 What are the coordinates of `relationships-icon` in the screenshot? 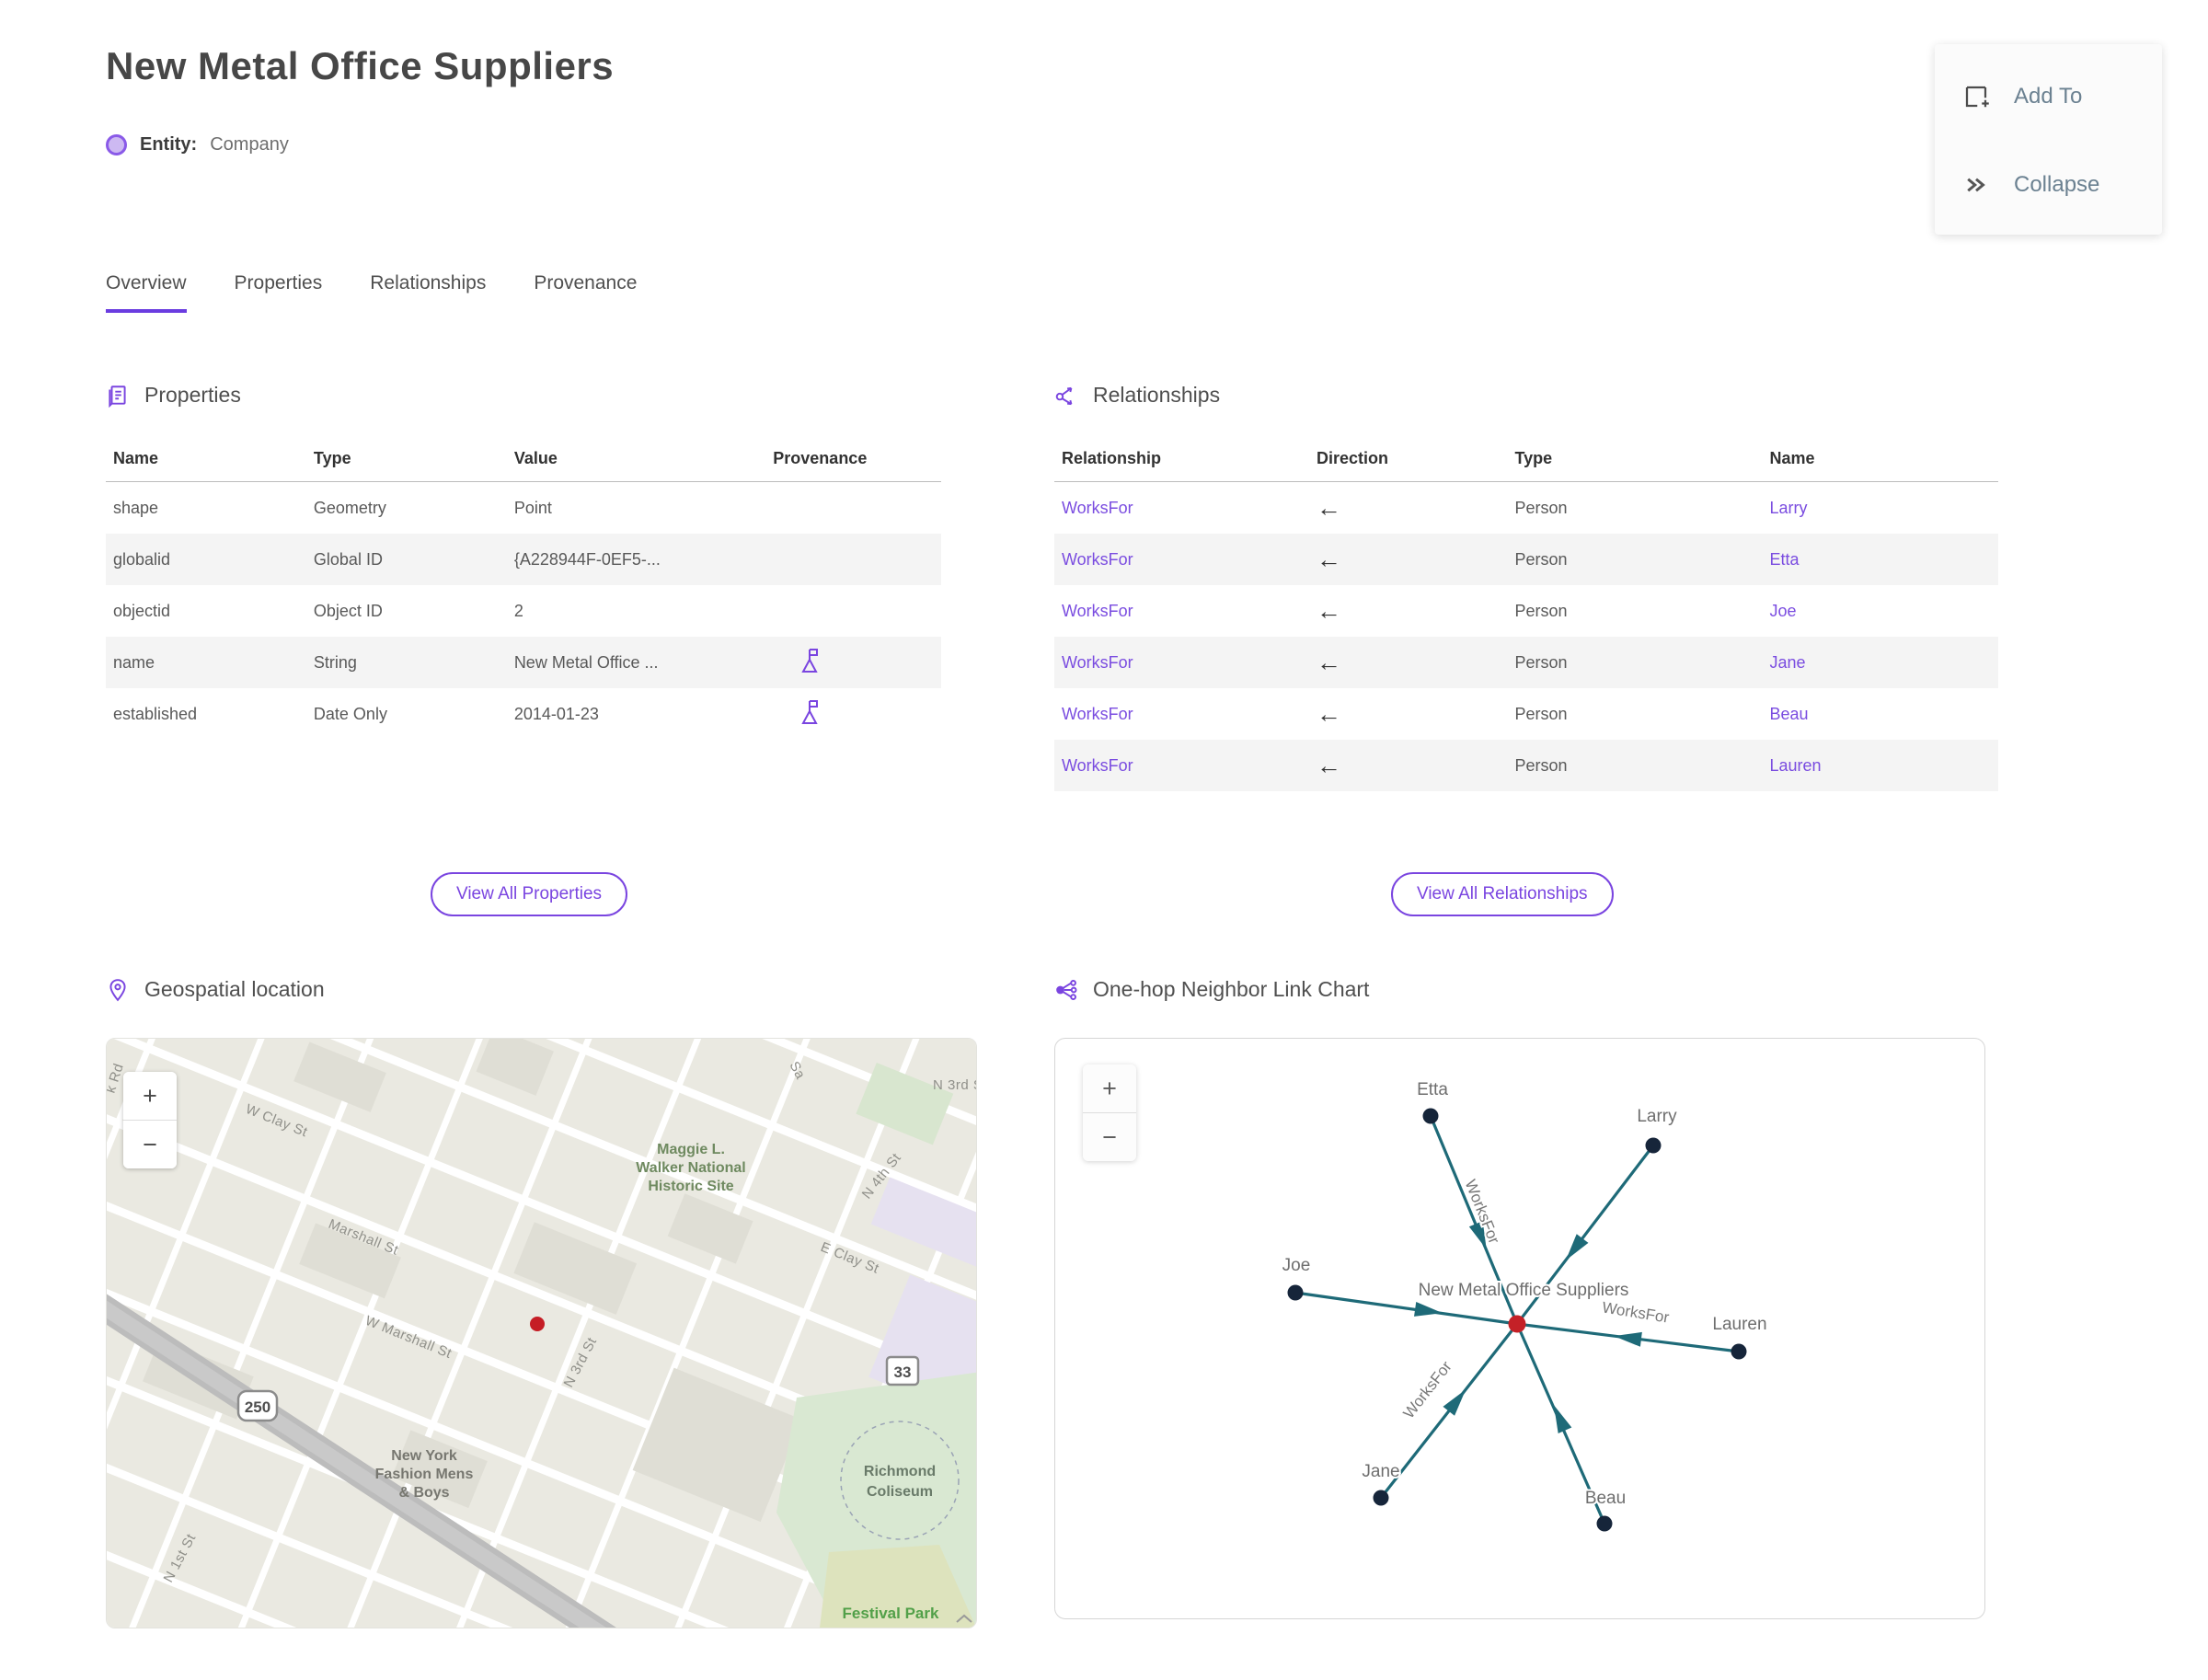 It's located at (1064, 395).